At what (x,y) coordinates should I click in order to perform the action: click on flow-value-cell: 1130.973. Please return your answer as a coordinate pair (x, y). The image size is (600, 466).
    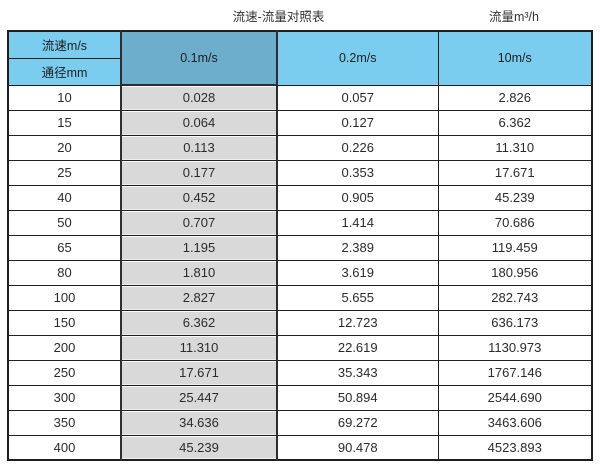
    Looking at the image, I should click on (515, 347).